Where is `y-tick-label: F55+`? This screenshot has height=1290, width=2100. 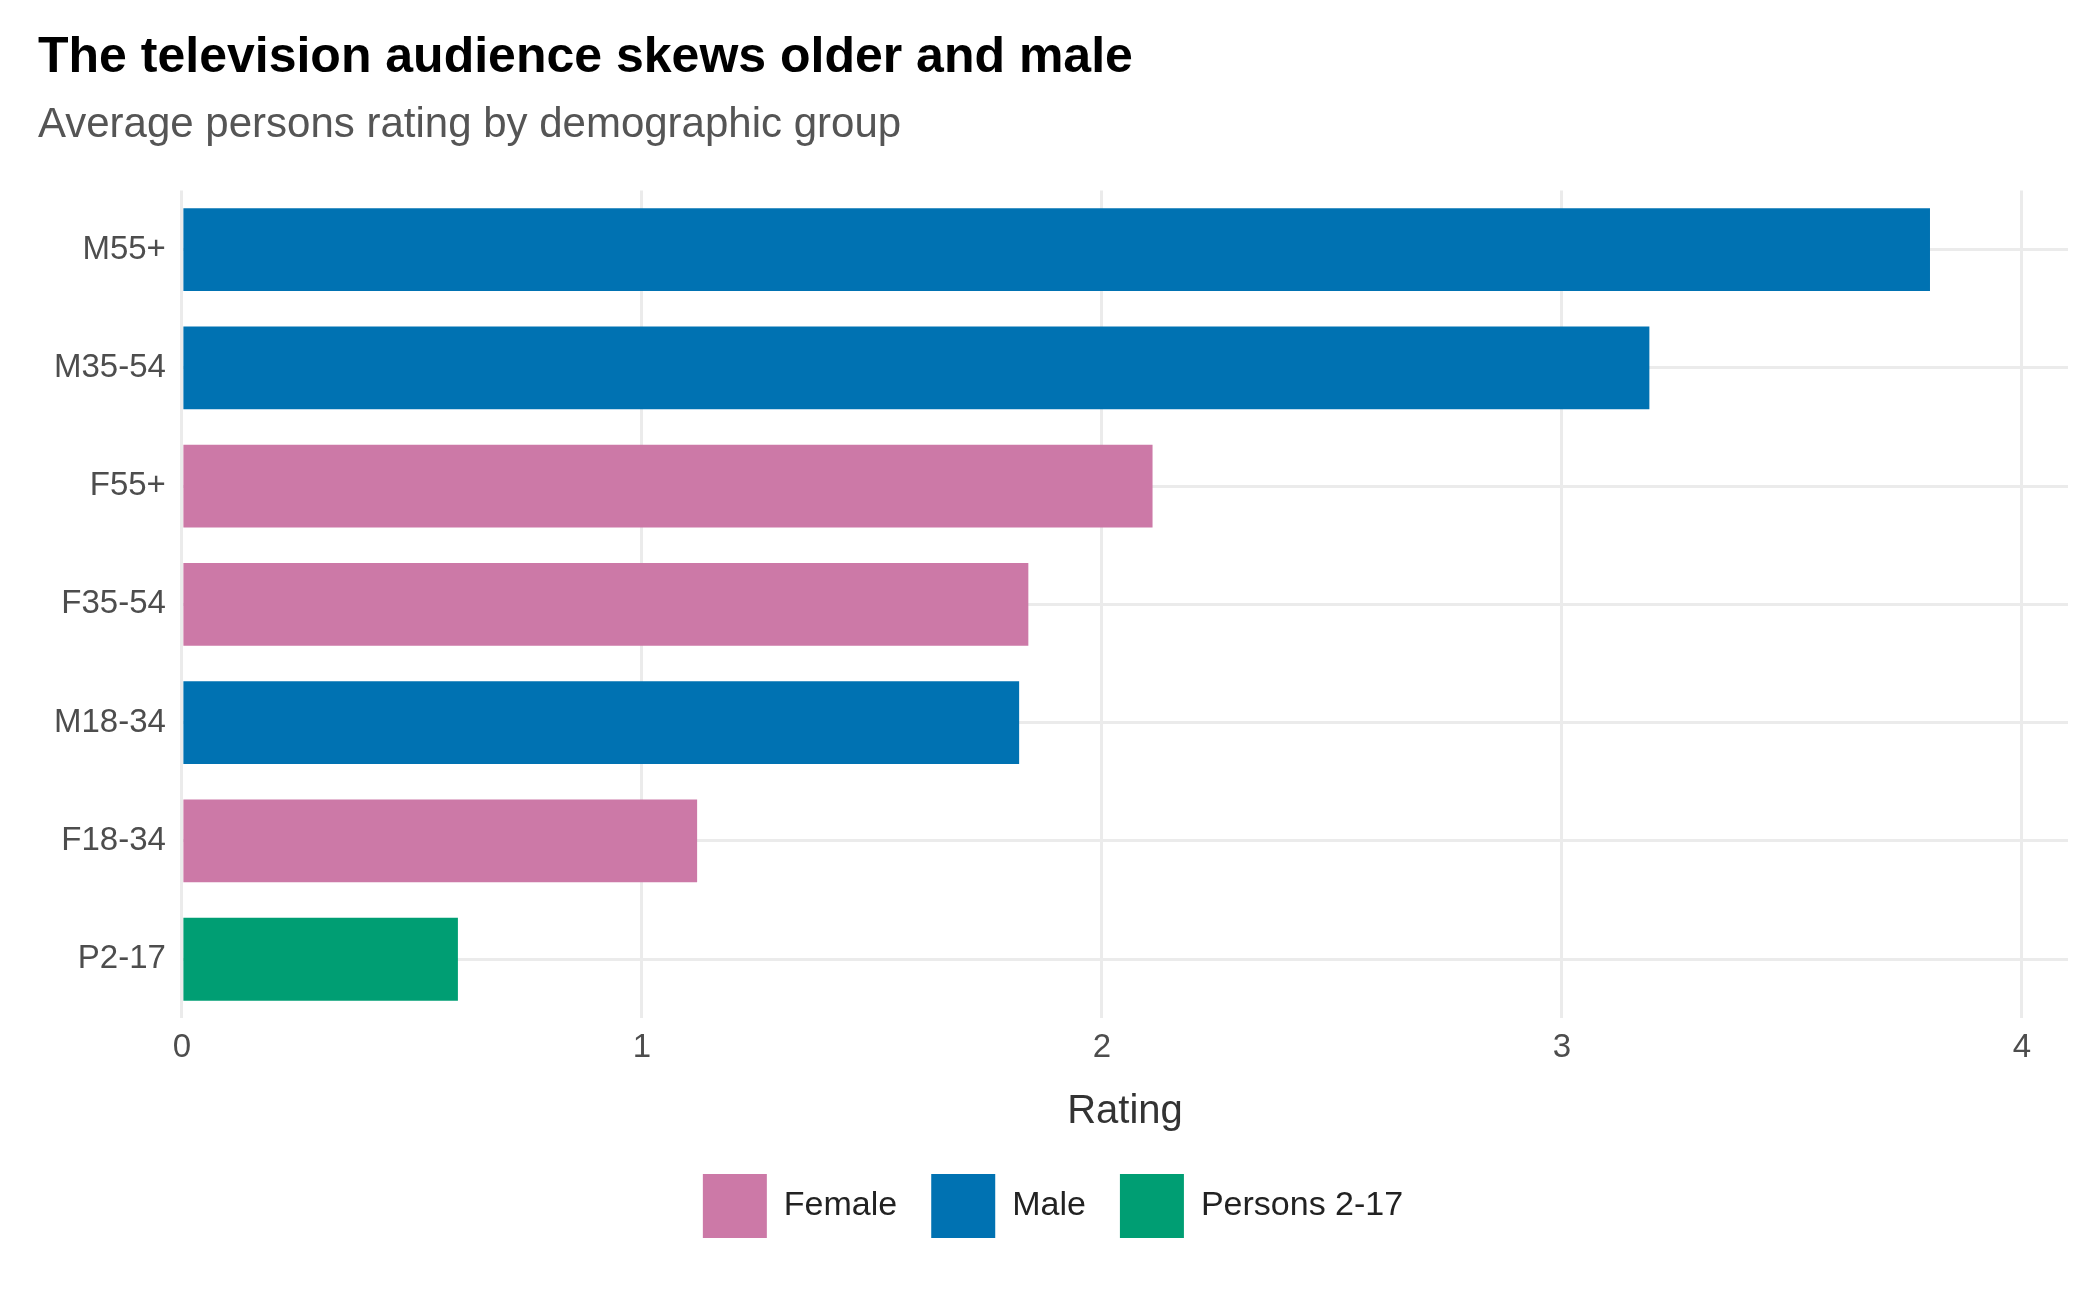 y-tick-label: F55+ is located at coordinates (127, 484).